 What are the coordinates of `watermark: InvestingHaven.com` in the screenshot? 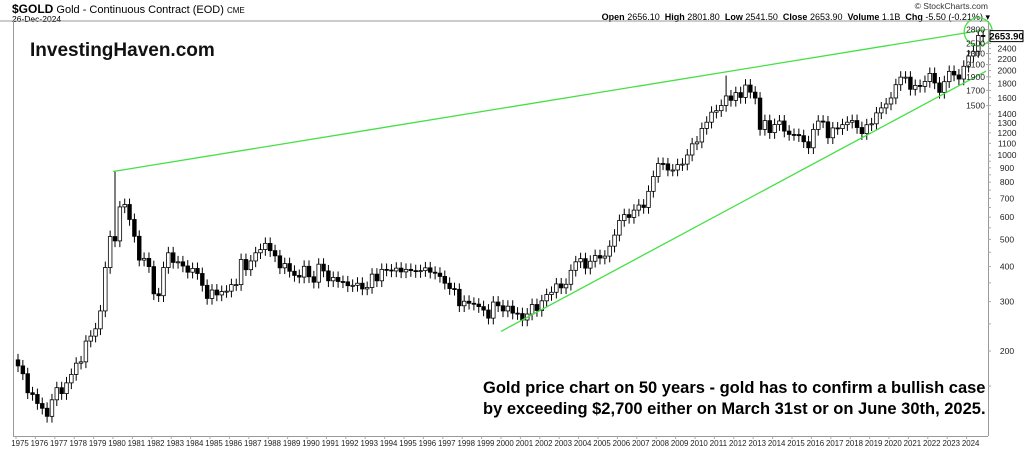 It's located at (122, 50).